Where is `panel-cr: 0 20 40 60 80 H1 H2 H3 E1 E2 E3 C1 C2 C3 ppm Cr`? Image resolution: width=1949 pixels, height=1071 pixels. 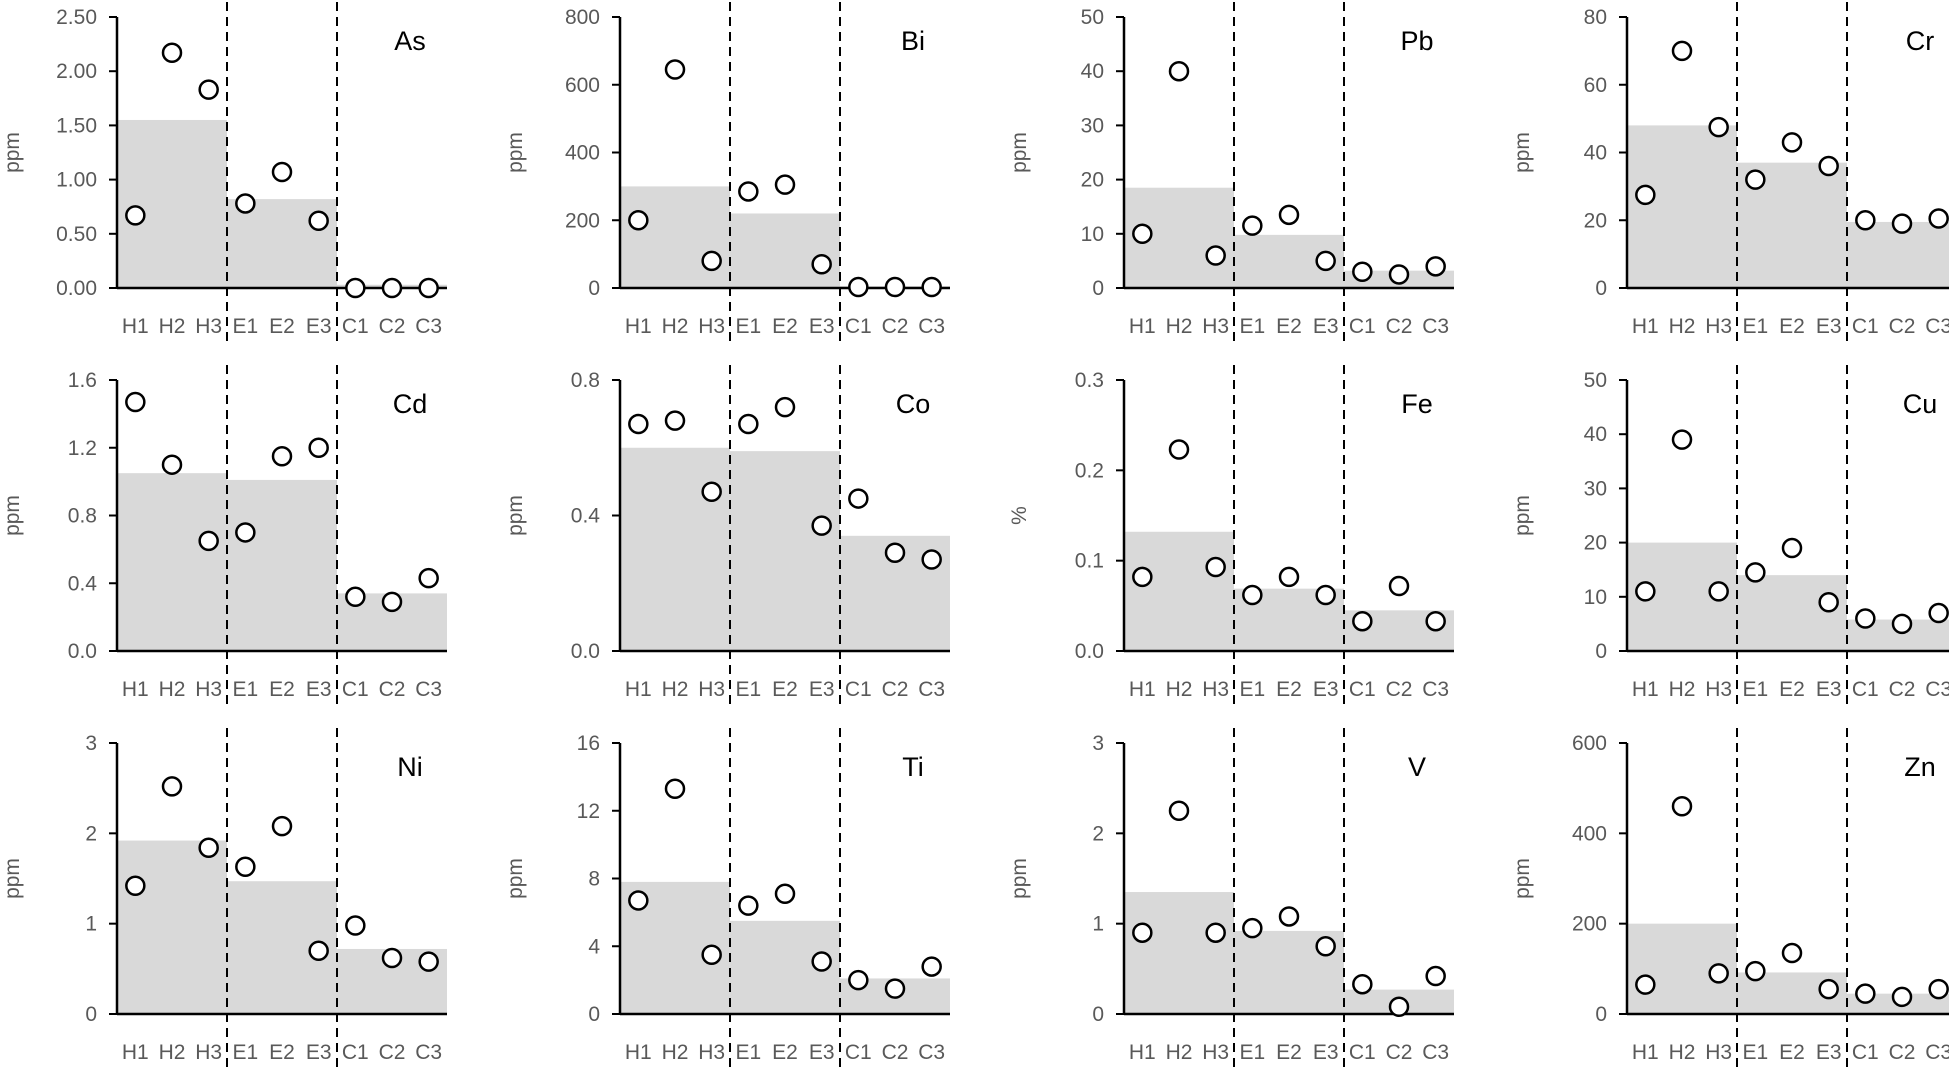
panel-cr: 0 20 40 60 80 H1 H2 H3 E1 E2 E3 C1 C2 C3 ppm Cr is located at coordinates (1730, 173).